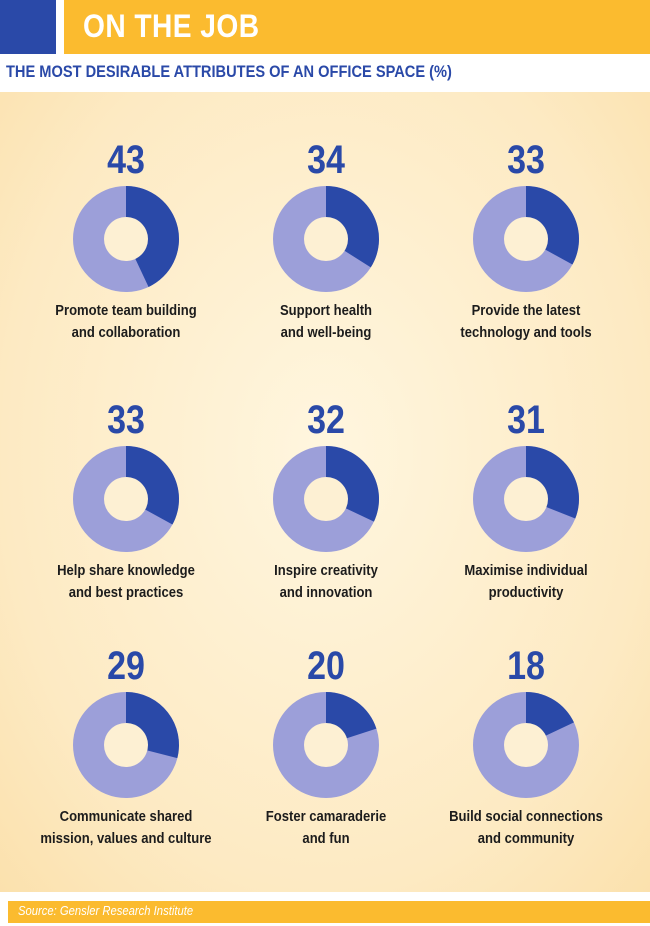 The width and height of the screenshot is (650, 926). I want to click on donut-value-label: 34, so click(326, 160).